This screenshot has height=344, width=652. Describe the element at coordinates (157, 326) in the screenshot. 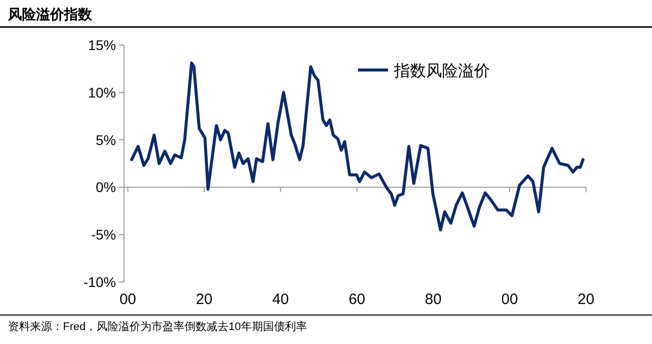

I see `text: 资料来源：Fred，风险溢价为市盈率倒数减去10年期国债利率` at that location.